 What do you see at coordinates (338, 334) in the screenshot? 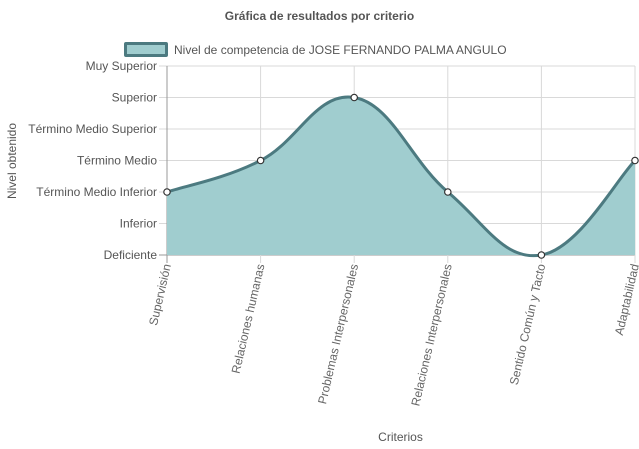
I see `x-tick-label: Problemas Interpersonales` at bounding box center [338, 334].